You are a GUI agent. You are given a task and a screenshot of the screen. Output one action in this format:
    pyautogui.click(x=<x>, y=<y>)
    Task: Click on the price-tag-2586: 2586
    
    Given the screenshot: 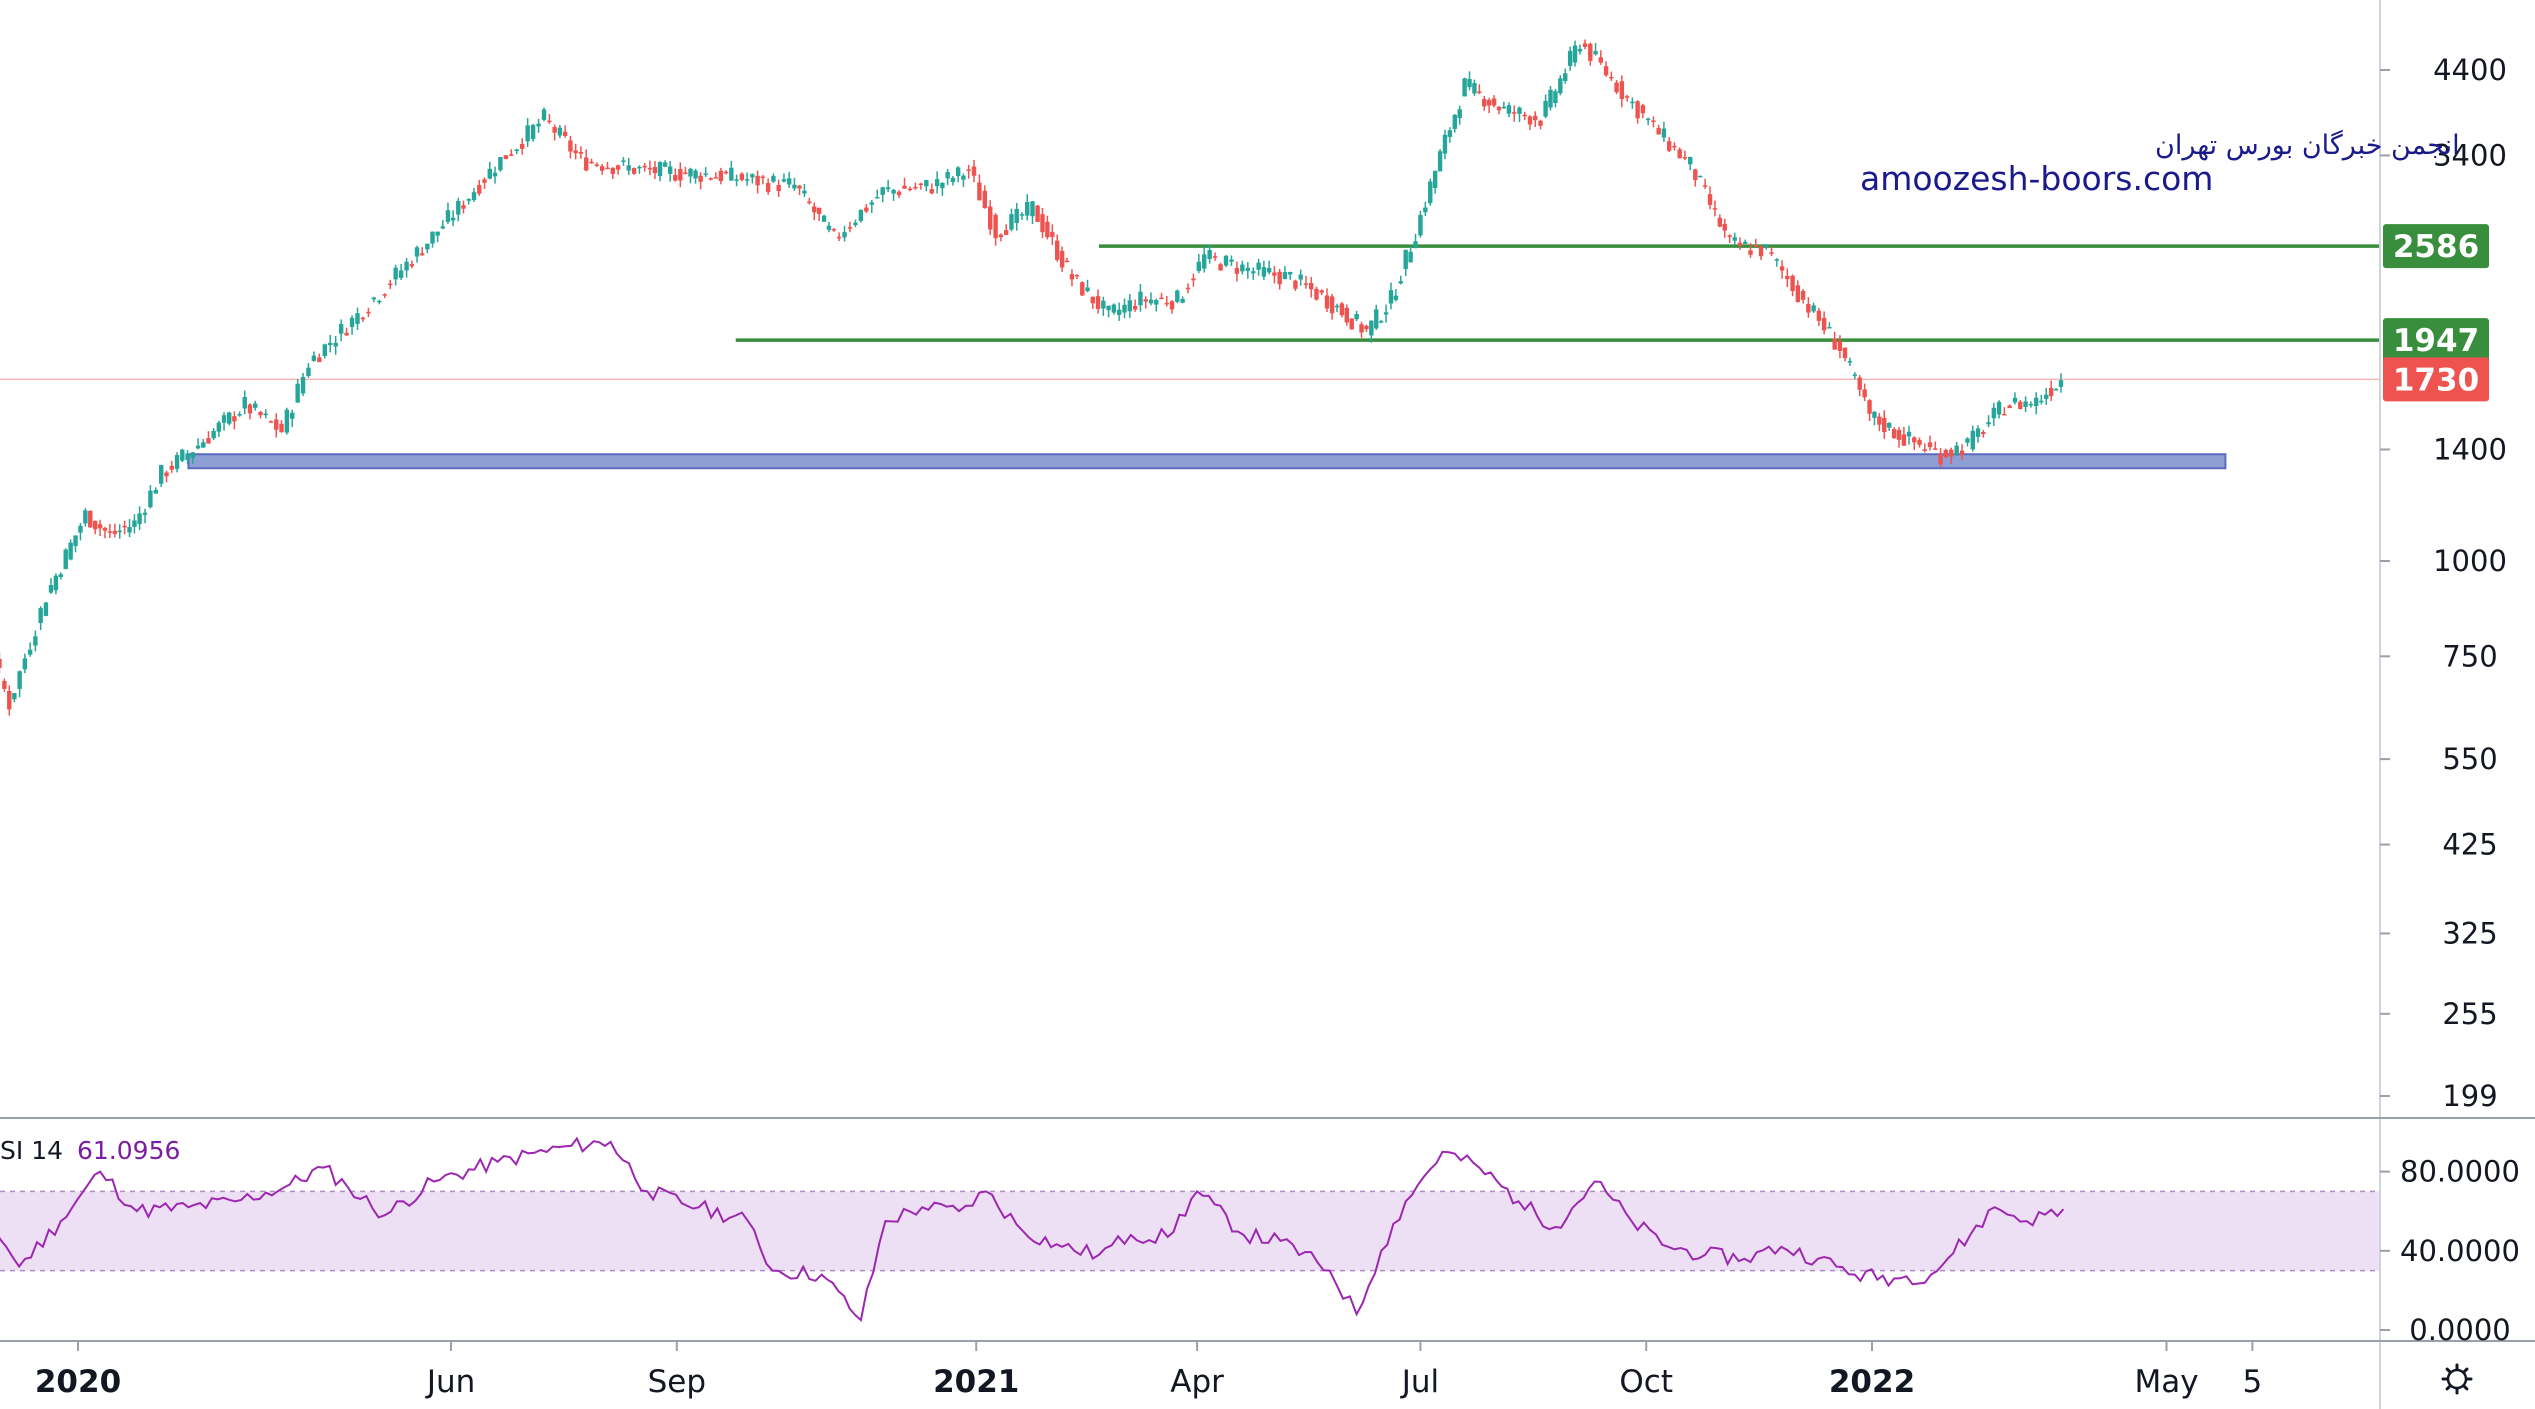 What is the action you would take?
    pyautogui.click(x=2436, y=247)
    